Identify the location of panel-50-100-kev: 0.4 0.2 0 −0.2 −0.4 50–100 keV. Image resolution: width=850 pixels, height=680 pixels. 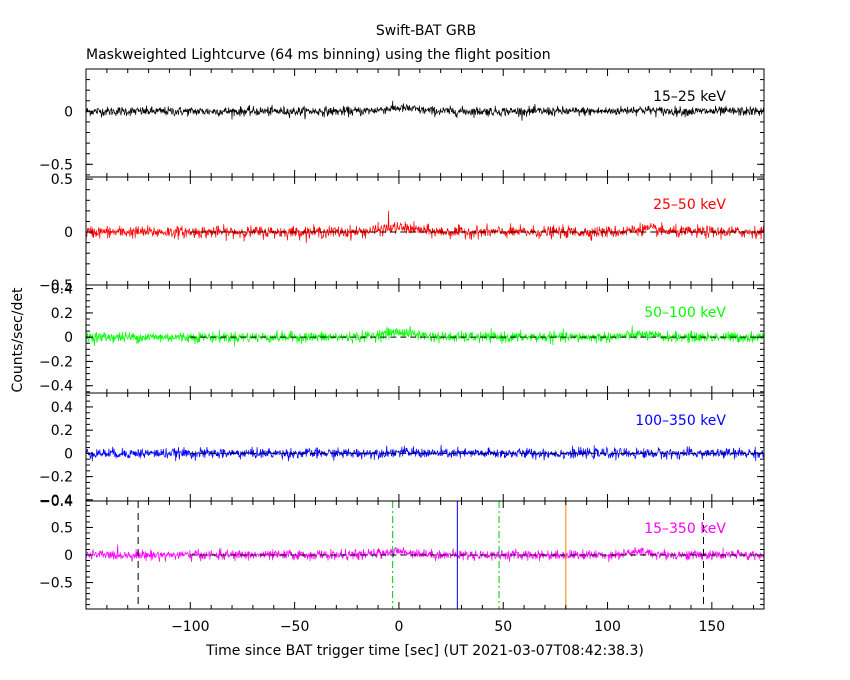
(402, 338).